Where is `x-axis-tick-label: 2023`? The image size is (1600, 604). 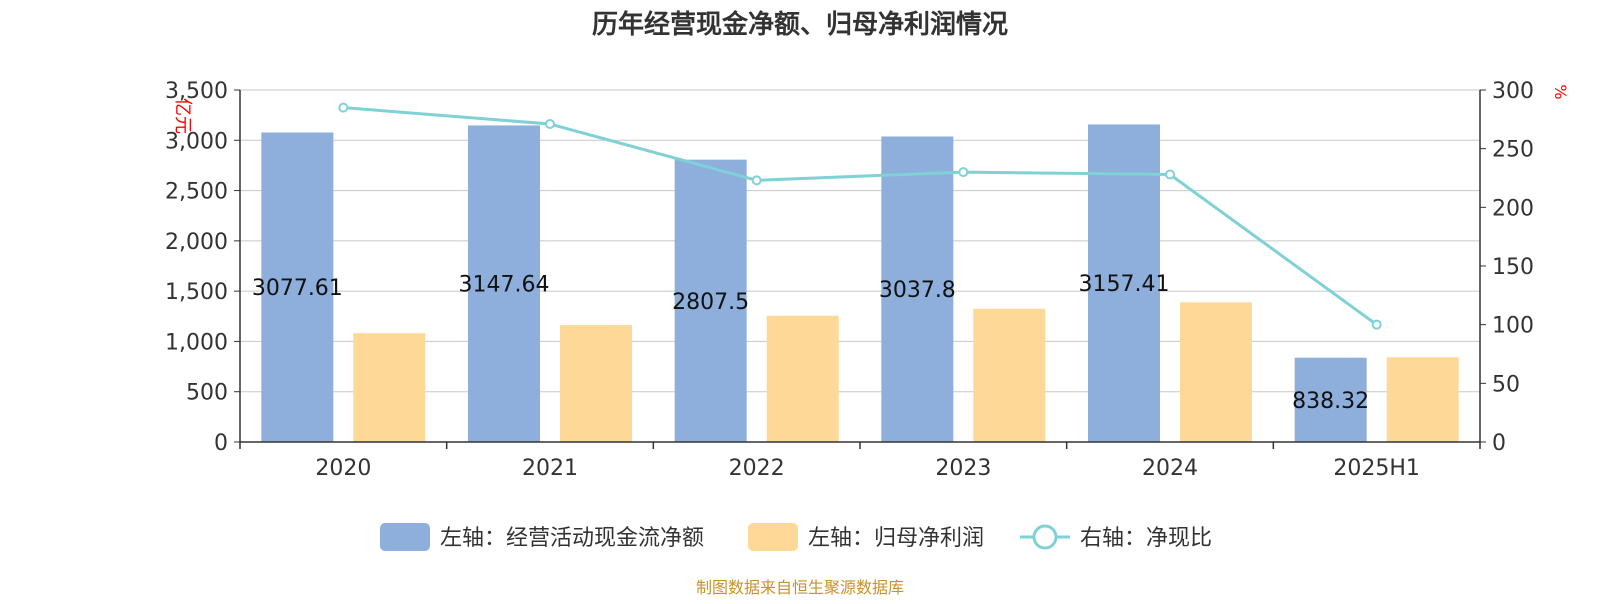 x-axis-tick-label: 2023 is located at coordinates (963, 468).